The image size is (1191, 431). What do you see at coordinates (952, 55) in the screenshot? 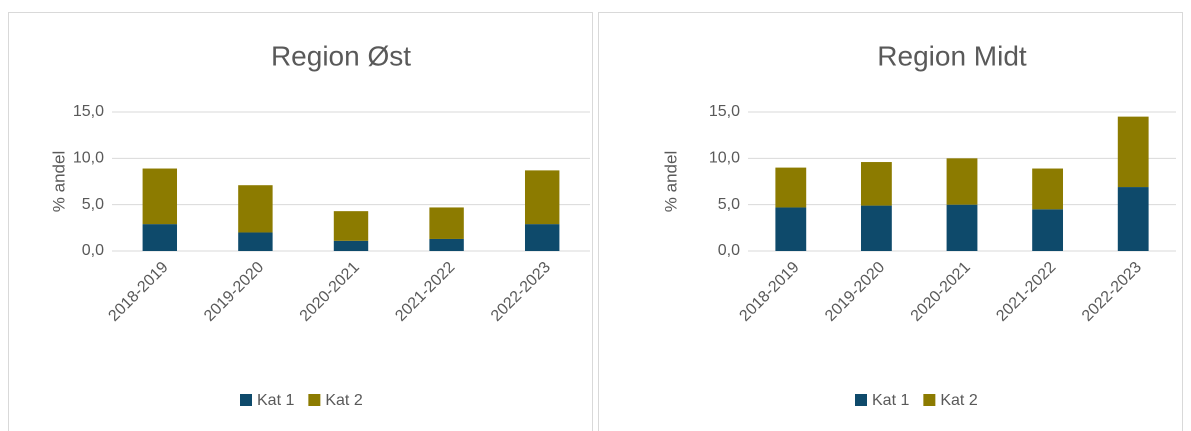
I see `chart-title: Region Midt` at bounding box center [952, 55].